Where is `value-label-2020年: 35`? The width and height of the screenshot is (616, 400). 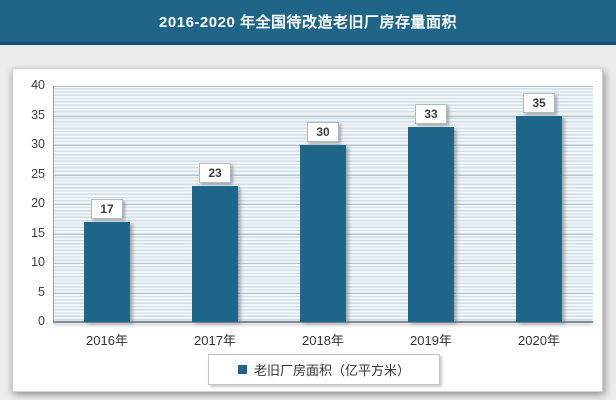
value-label-2020年: 35 is located at coordinates (539, 102).